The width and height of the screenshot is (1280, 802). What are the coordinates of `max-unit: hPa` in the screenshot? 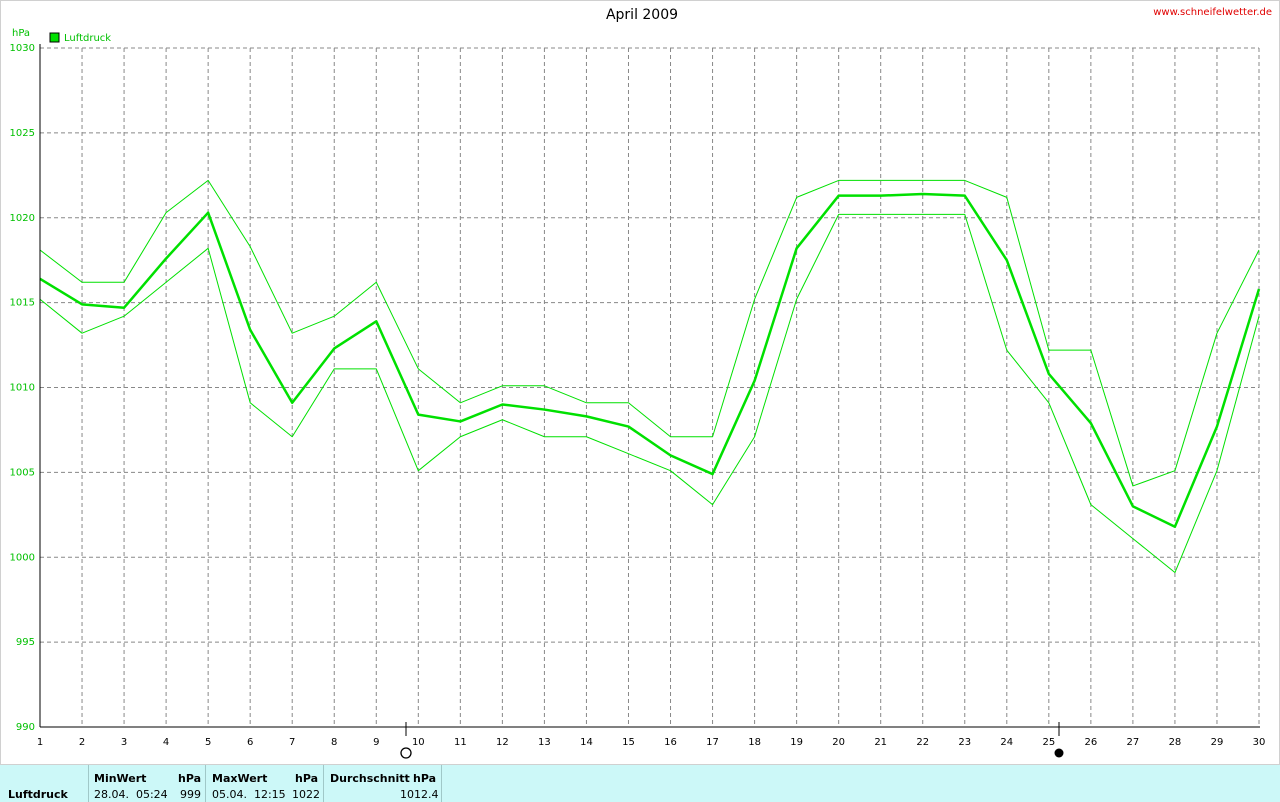 It's located at (307, 778).